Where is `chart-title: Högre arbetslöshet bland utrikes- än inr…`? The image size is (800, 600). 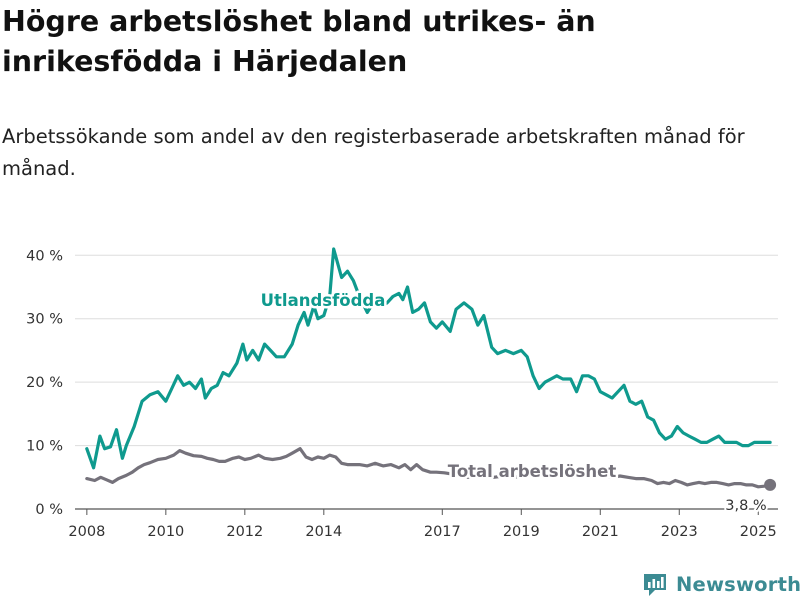 chart-title: Högre arbetslöshet bland utrikes- än inr… is located at coordinates (299, 41).